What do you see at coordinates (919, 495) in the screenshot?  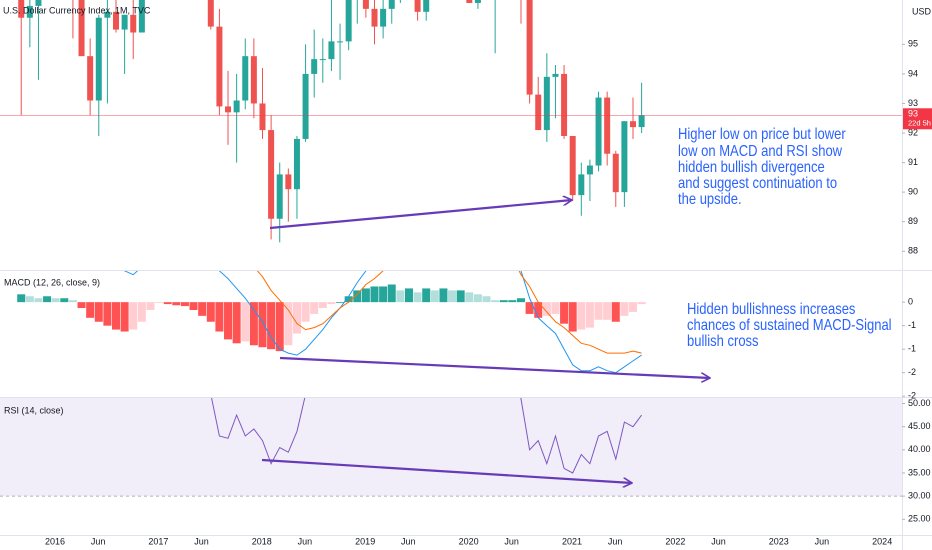 I see `y-tick-label: 30.00` at bounding box center [919, 495].